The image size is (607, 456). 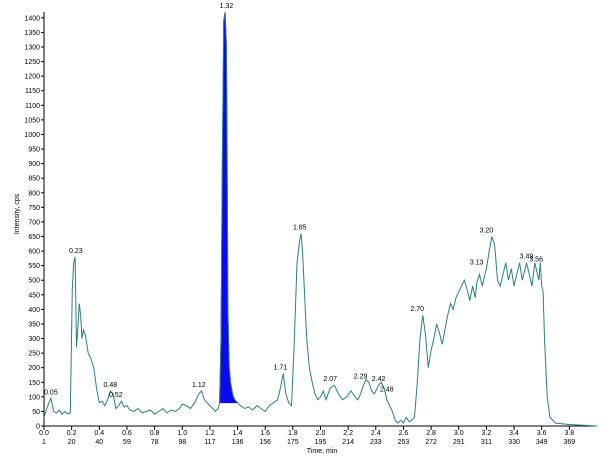 I want to click on x-scan-label: 233, so click(x=376, y=442).